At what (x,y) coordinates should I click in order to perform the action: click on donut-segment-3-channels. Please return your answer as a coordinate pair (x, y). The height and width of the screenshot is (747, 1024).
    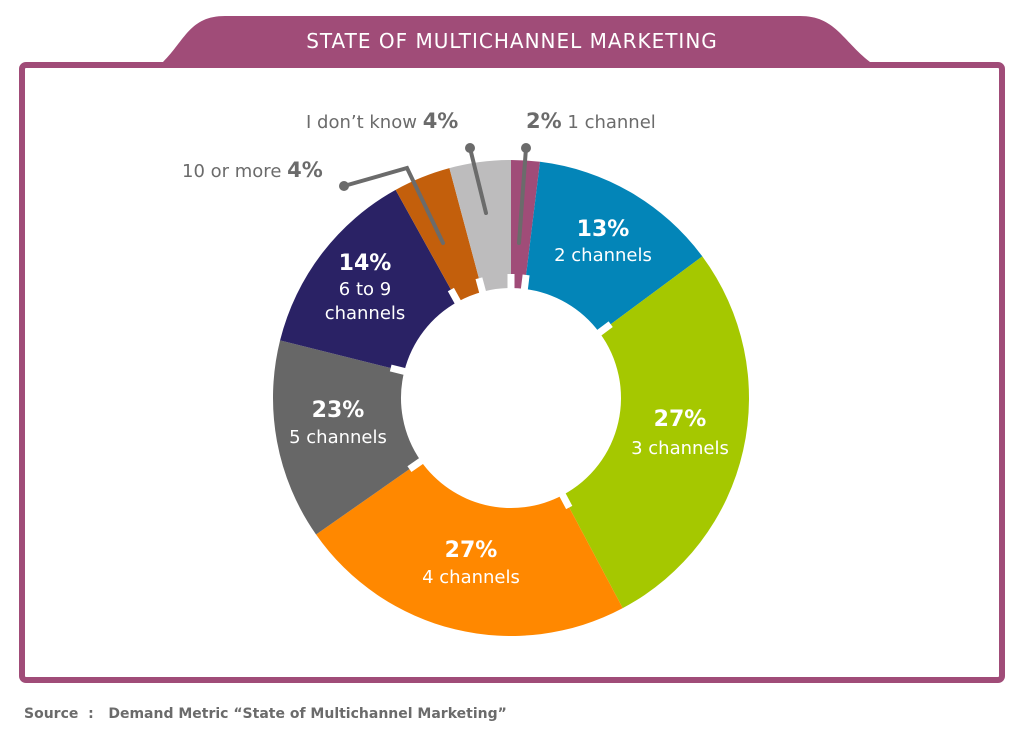
    Looking at the image, I should click on (655, 432).